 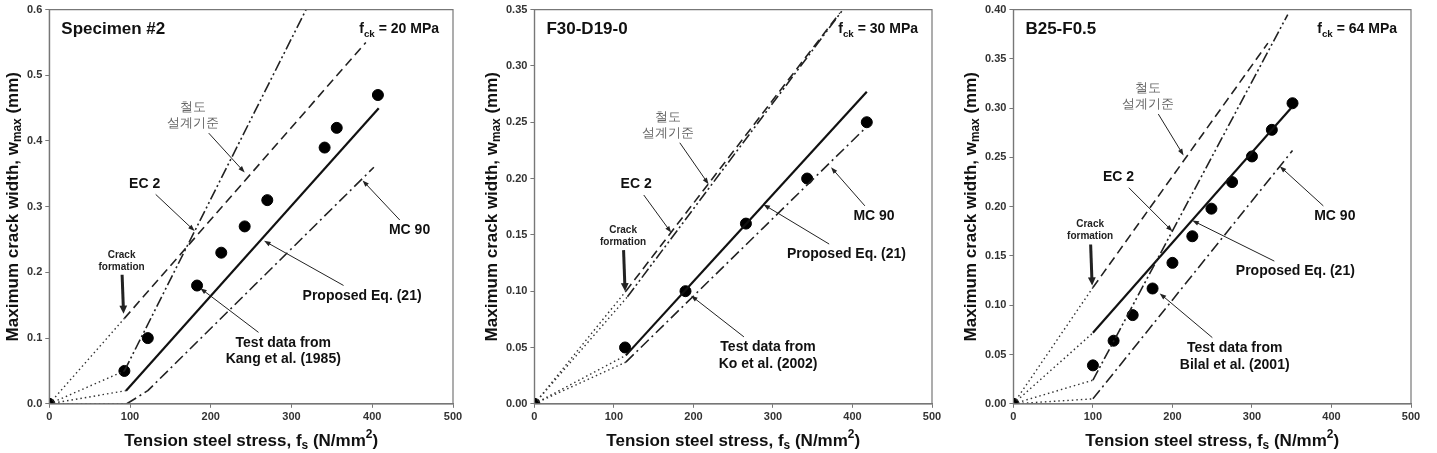 I want to click on y-tick-label: 0.0, so click(x=34, y=402).